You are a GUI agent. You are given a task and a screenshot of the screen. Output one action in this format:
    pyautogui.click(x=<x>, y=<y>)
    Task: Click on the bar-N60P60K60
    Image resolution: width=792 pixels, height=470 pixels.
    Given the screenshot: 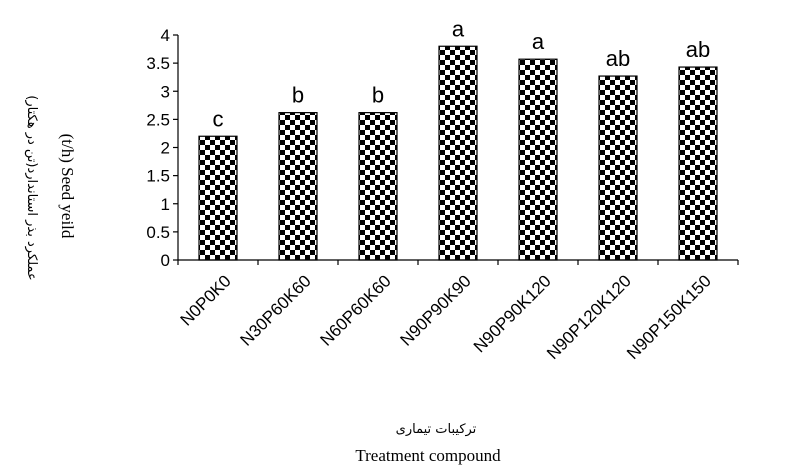 What is the action you would take?
    pyautogui.click(x=378, y=186)
    